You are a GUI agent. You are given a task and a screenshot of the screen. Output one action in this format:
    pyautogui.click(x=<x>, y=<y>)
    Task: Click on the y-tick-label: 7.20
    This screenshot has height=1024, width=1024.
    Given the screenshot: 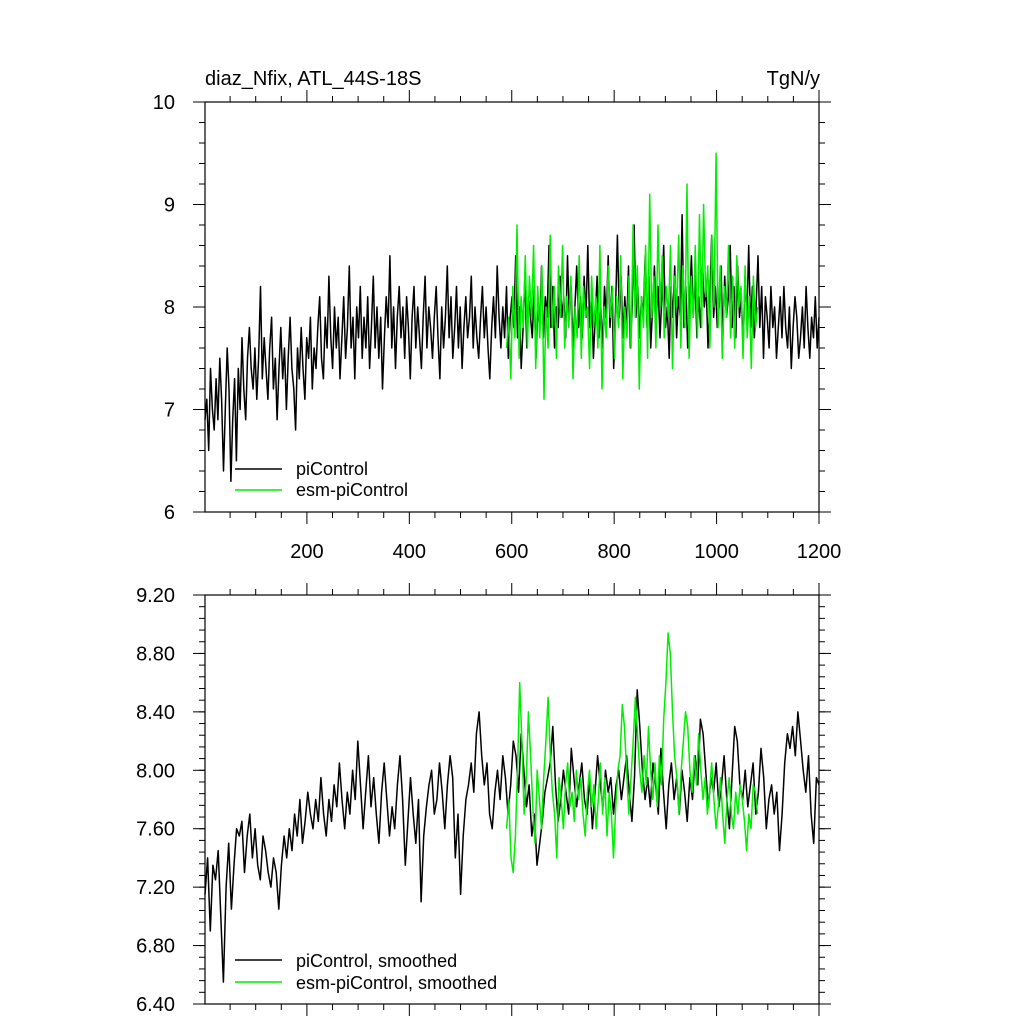 What is the action you would take?
    pyautogui.click(x=155, y=888)
    